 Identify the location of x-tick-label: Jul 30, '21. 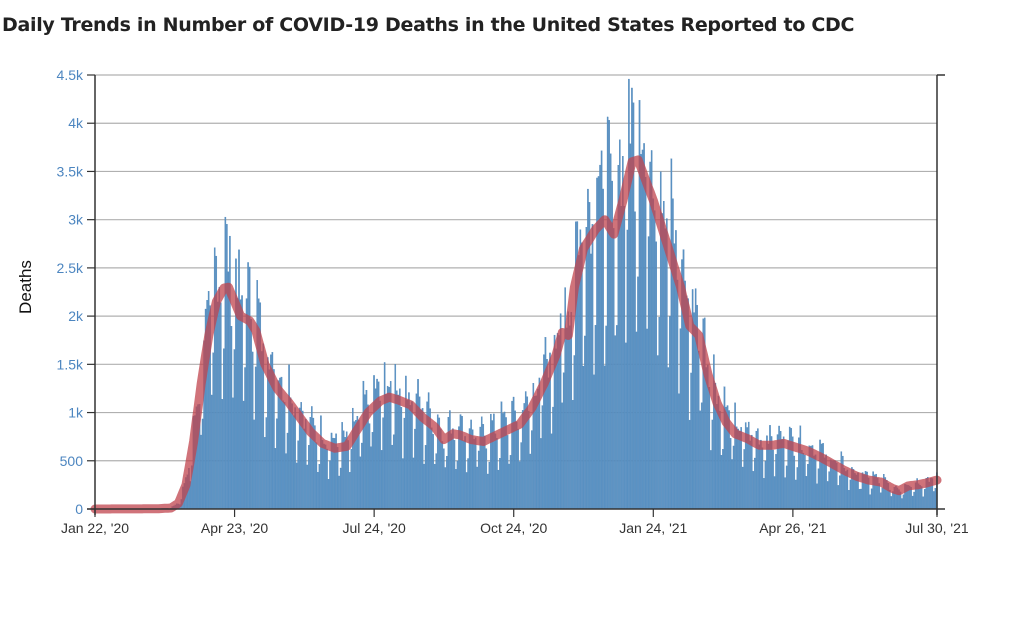
(937, 528).